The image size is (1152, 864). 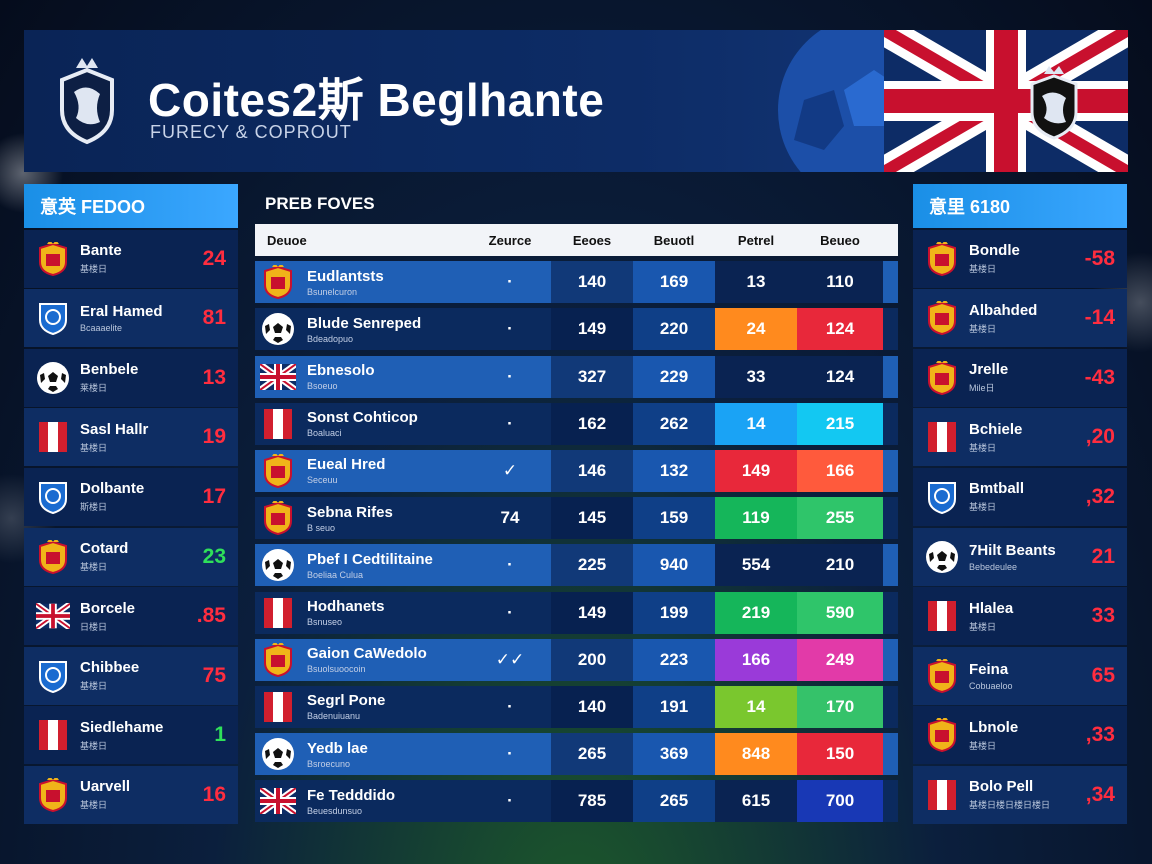 What do you see at coordinates (576, 423) in the screenshot?
I see `table-row: Sonst Cohticop Boaluaci · 162 262 14 215` at bounding box center [576, 423].